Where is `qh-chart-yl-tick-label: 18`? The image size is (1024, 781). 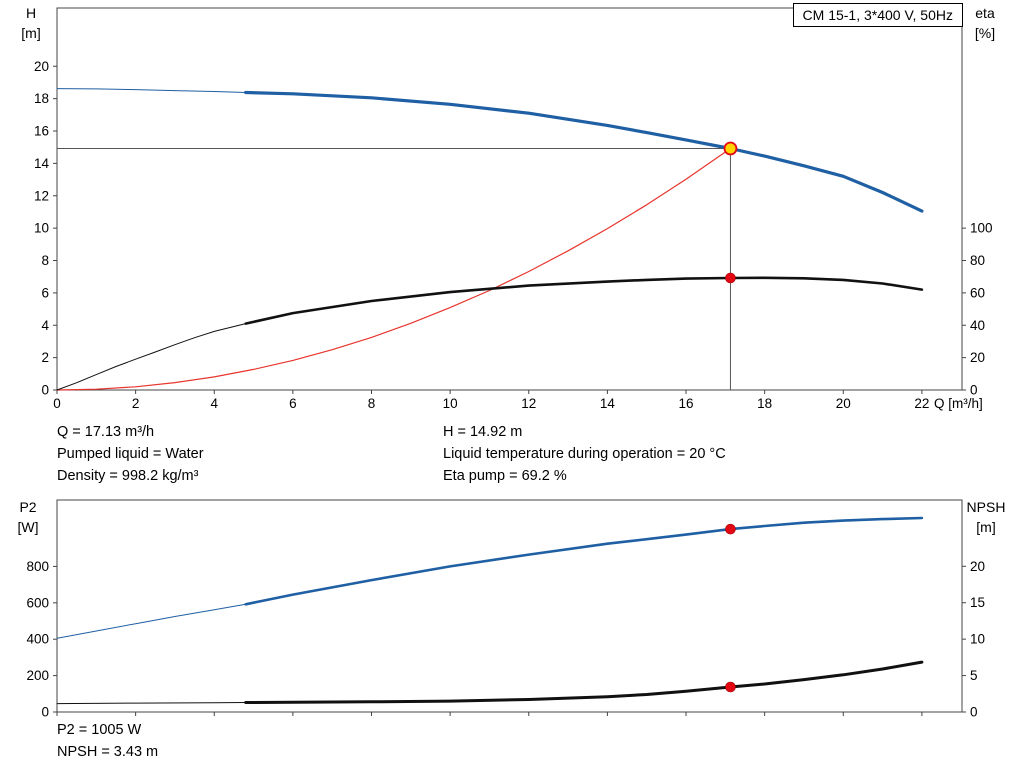 qh-chart-yl-tick-label: 18 is located at coordinates (41, 98).